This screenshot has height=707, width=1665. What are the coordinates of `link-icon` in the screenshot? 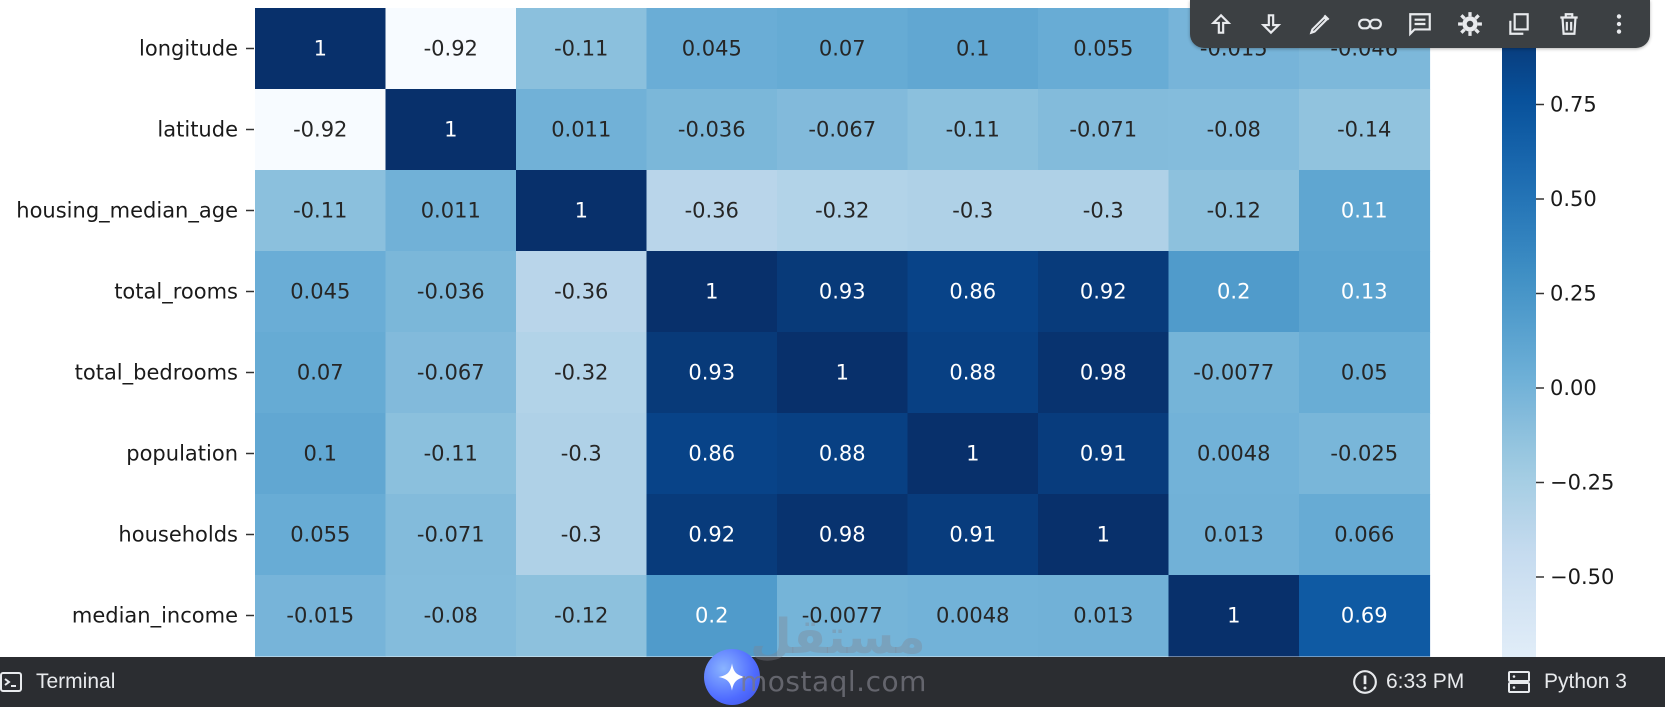 It's located at (1370, 24).